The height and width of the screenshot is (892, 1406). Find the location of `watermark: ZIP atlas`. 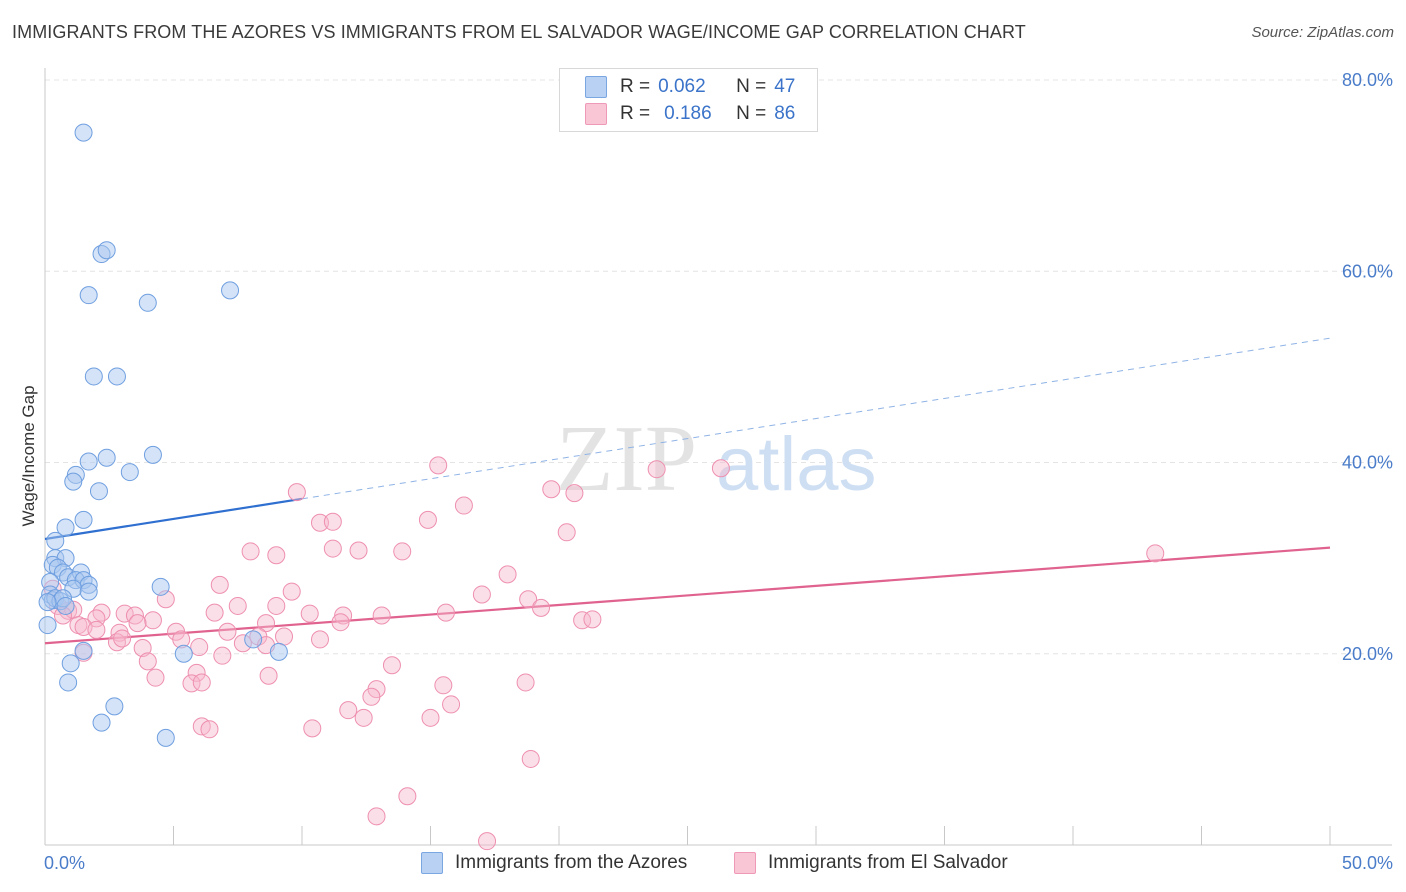

watermark: ZIP atlas is located at coordinates (716, 459).